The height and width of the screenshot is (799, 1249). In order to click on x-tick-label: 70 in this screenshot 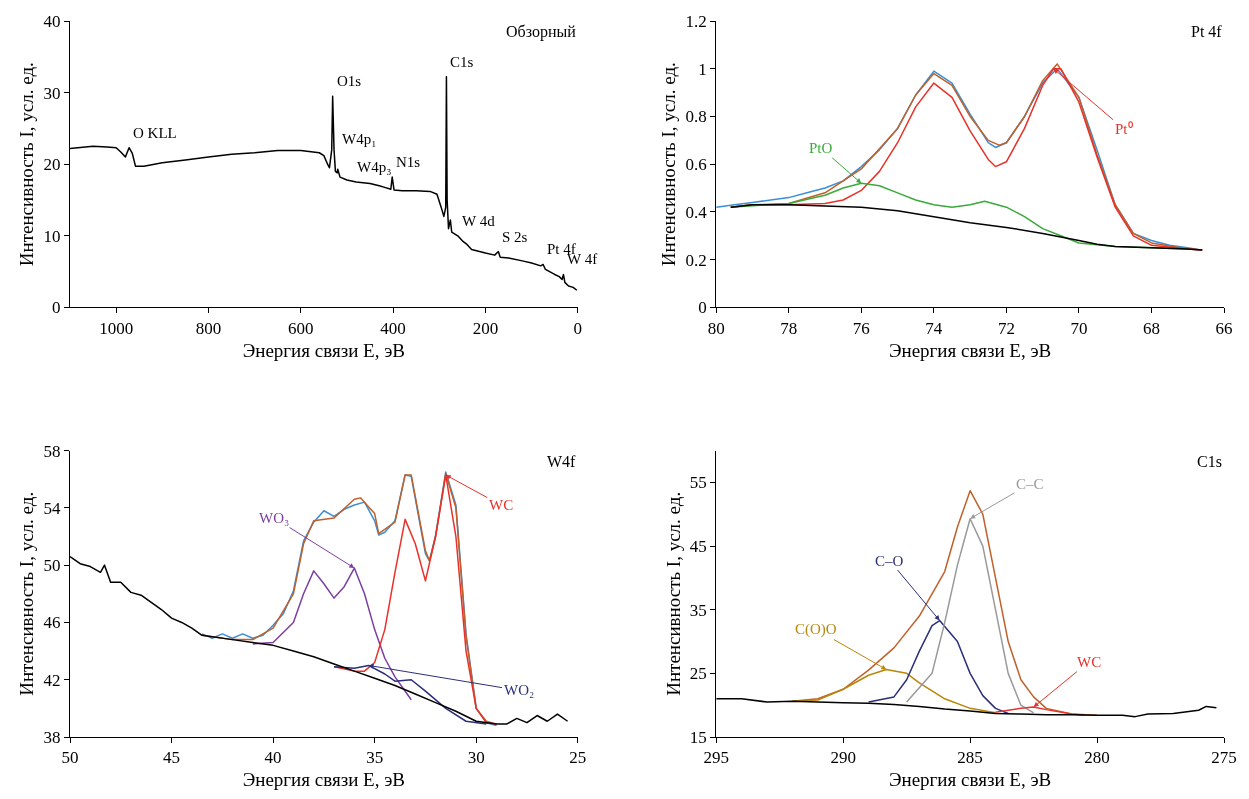, I will do `click(1079, 328)`.